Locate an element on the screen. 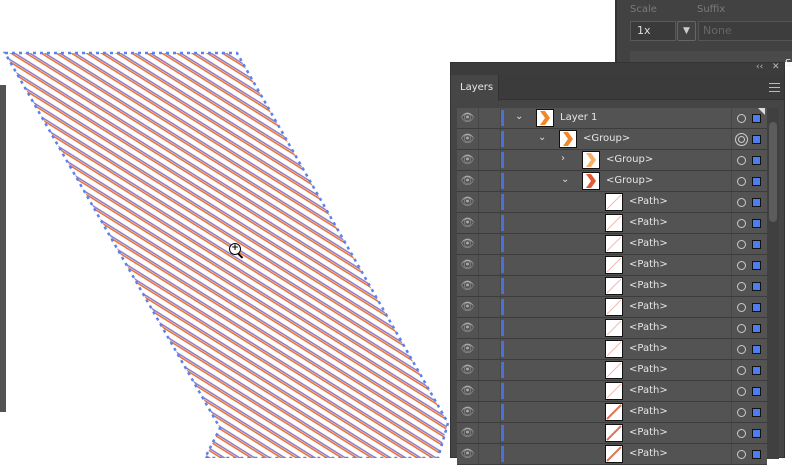 This screenshot has height=465, width=792. panel-menu-icon is located at coordinates (774, 87).